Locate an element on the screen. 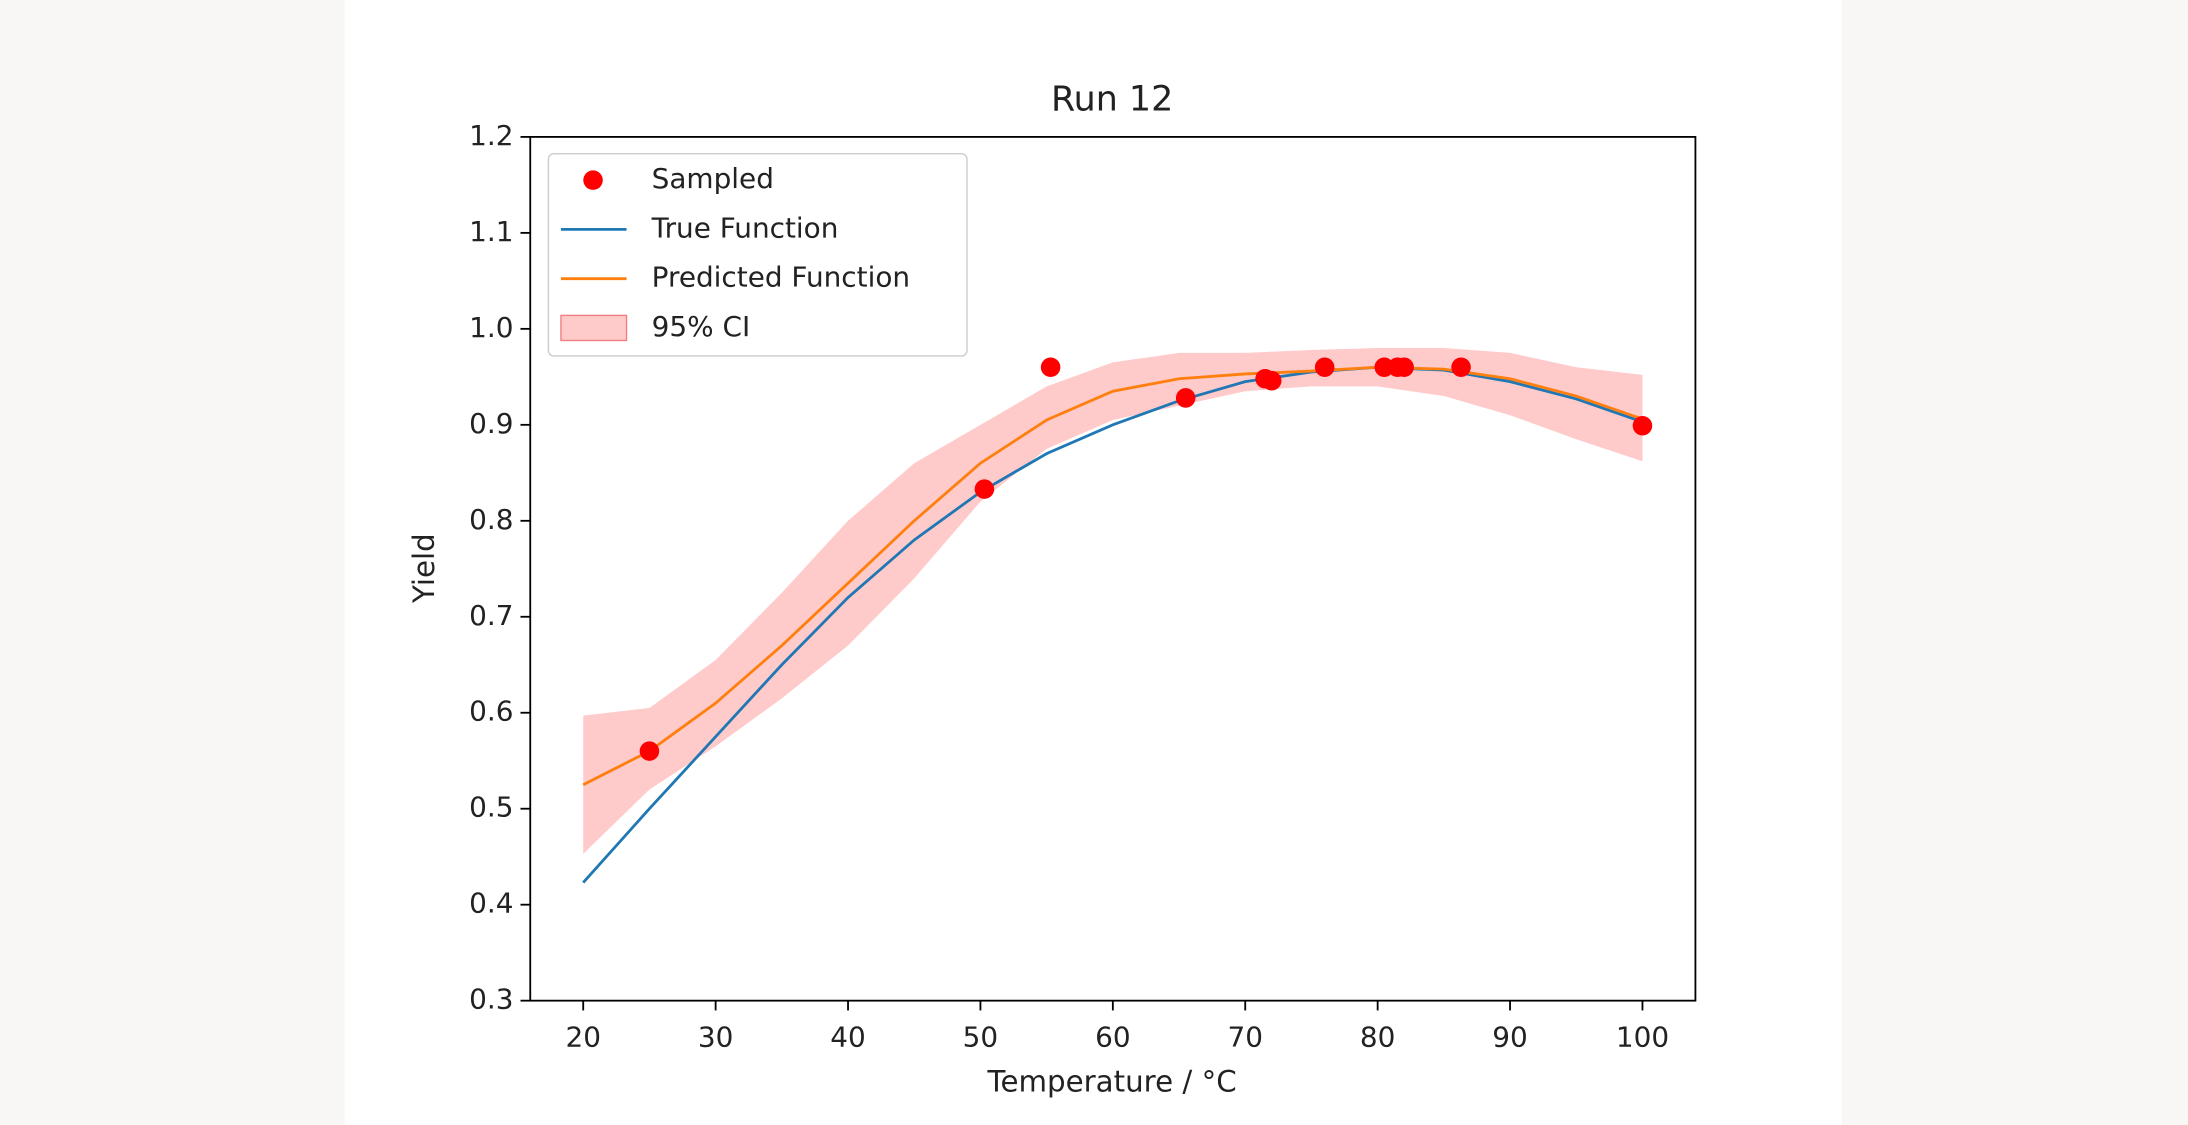 This screenshot has width=2188, height=1125. y-tick-label: 0.3 is located at coordinates (491, 999).